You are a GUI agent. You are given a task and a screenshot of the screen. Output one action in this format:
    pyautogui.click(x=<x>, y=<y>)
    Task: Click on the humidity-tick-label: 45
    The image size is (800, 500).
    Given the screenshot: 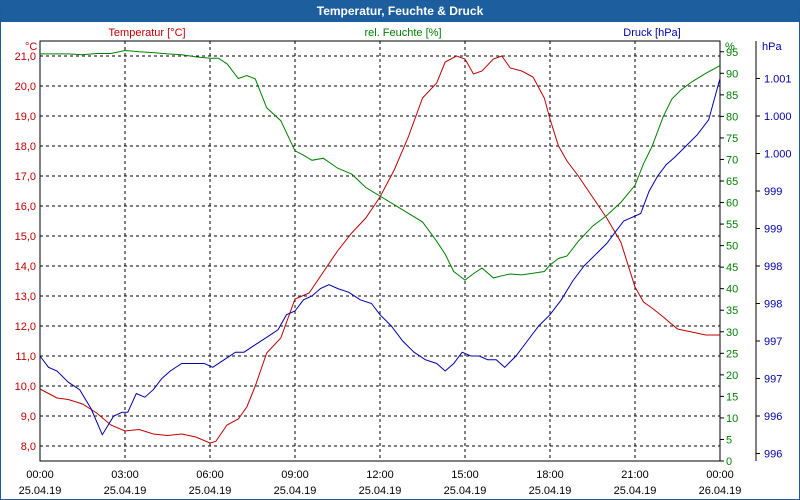 What is the action you would take?
    pyautogui.click(x=732, y=268)
    